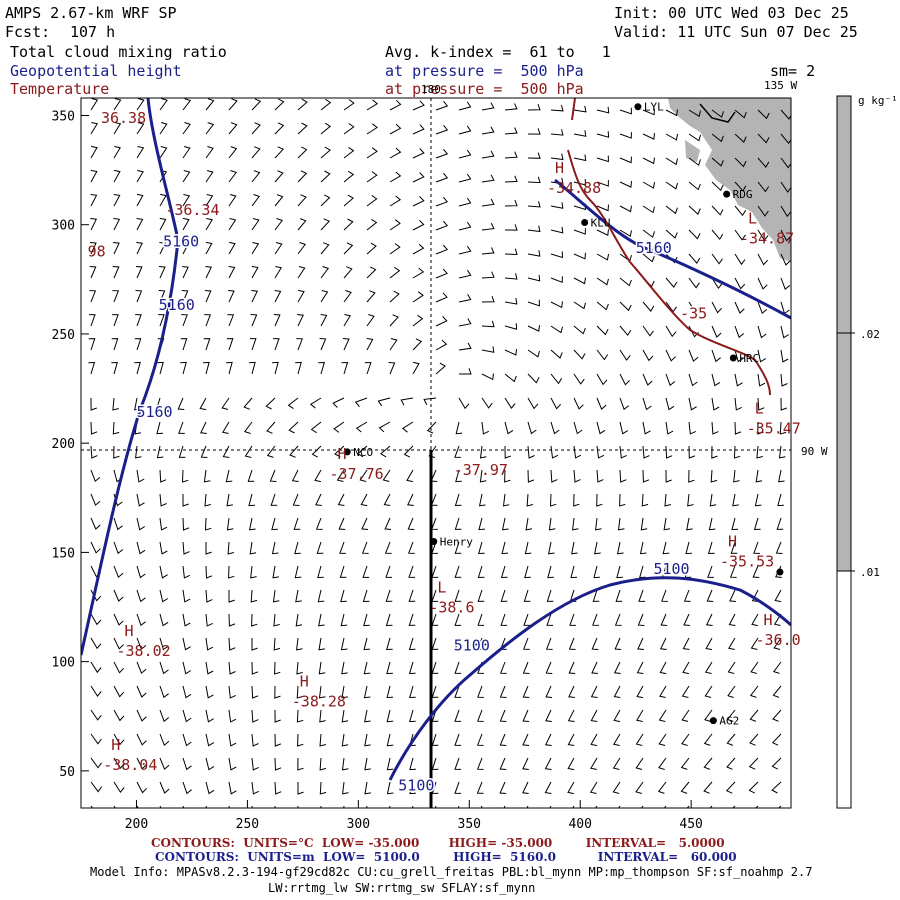 This screenshot has width=900, height=900. Describe the element at coordinates (441, 587) in the screenshot. I see `extremum-symbol: L` at that location.